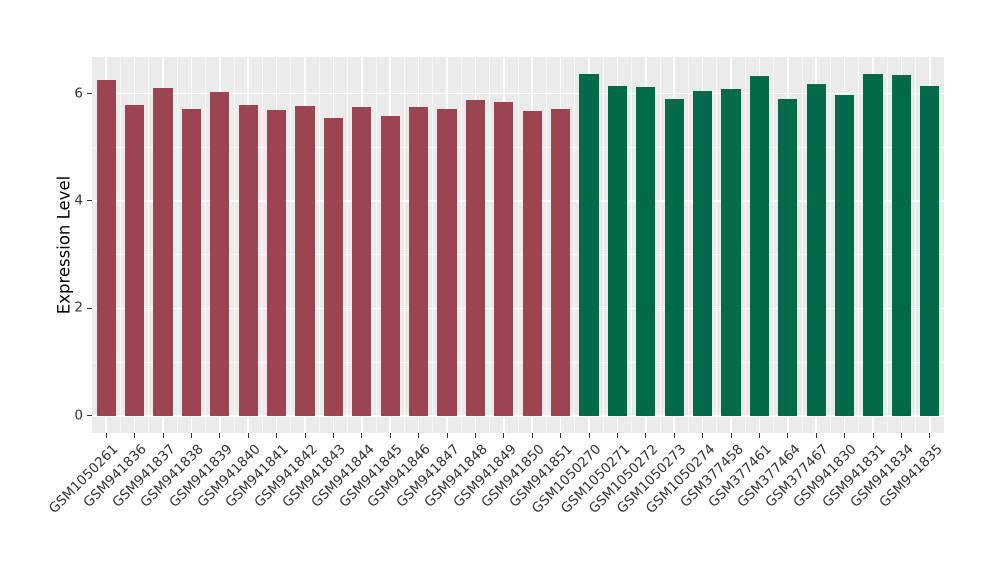  What do you see at coordinates (64, 245) in the screenshot?
I see `y-axis-title: Expression Level` at bounding box center [64, 245].